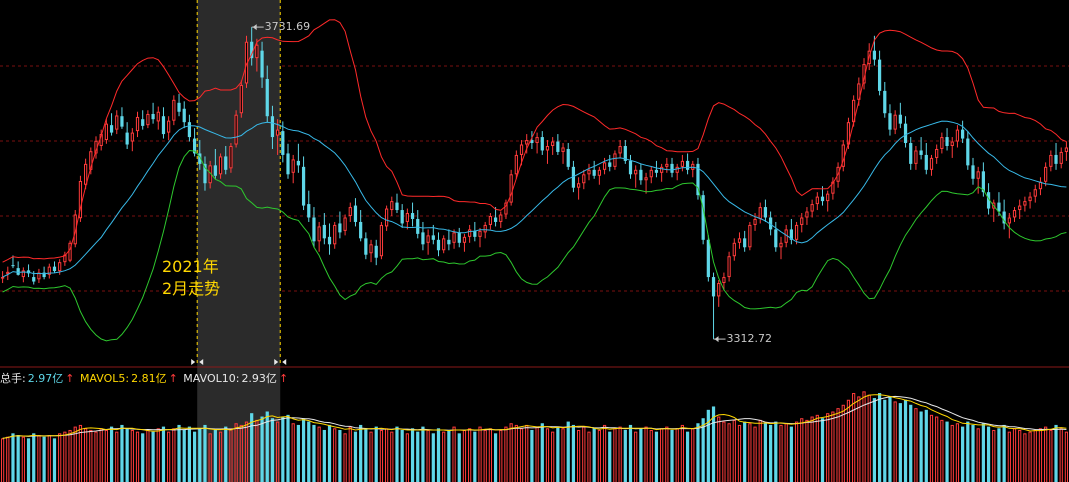  What do you see at coordinates (191, 278) in the screenshot?
I see `highlight-label: 2021年 2月走势` at bounding box center [191, 278].